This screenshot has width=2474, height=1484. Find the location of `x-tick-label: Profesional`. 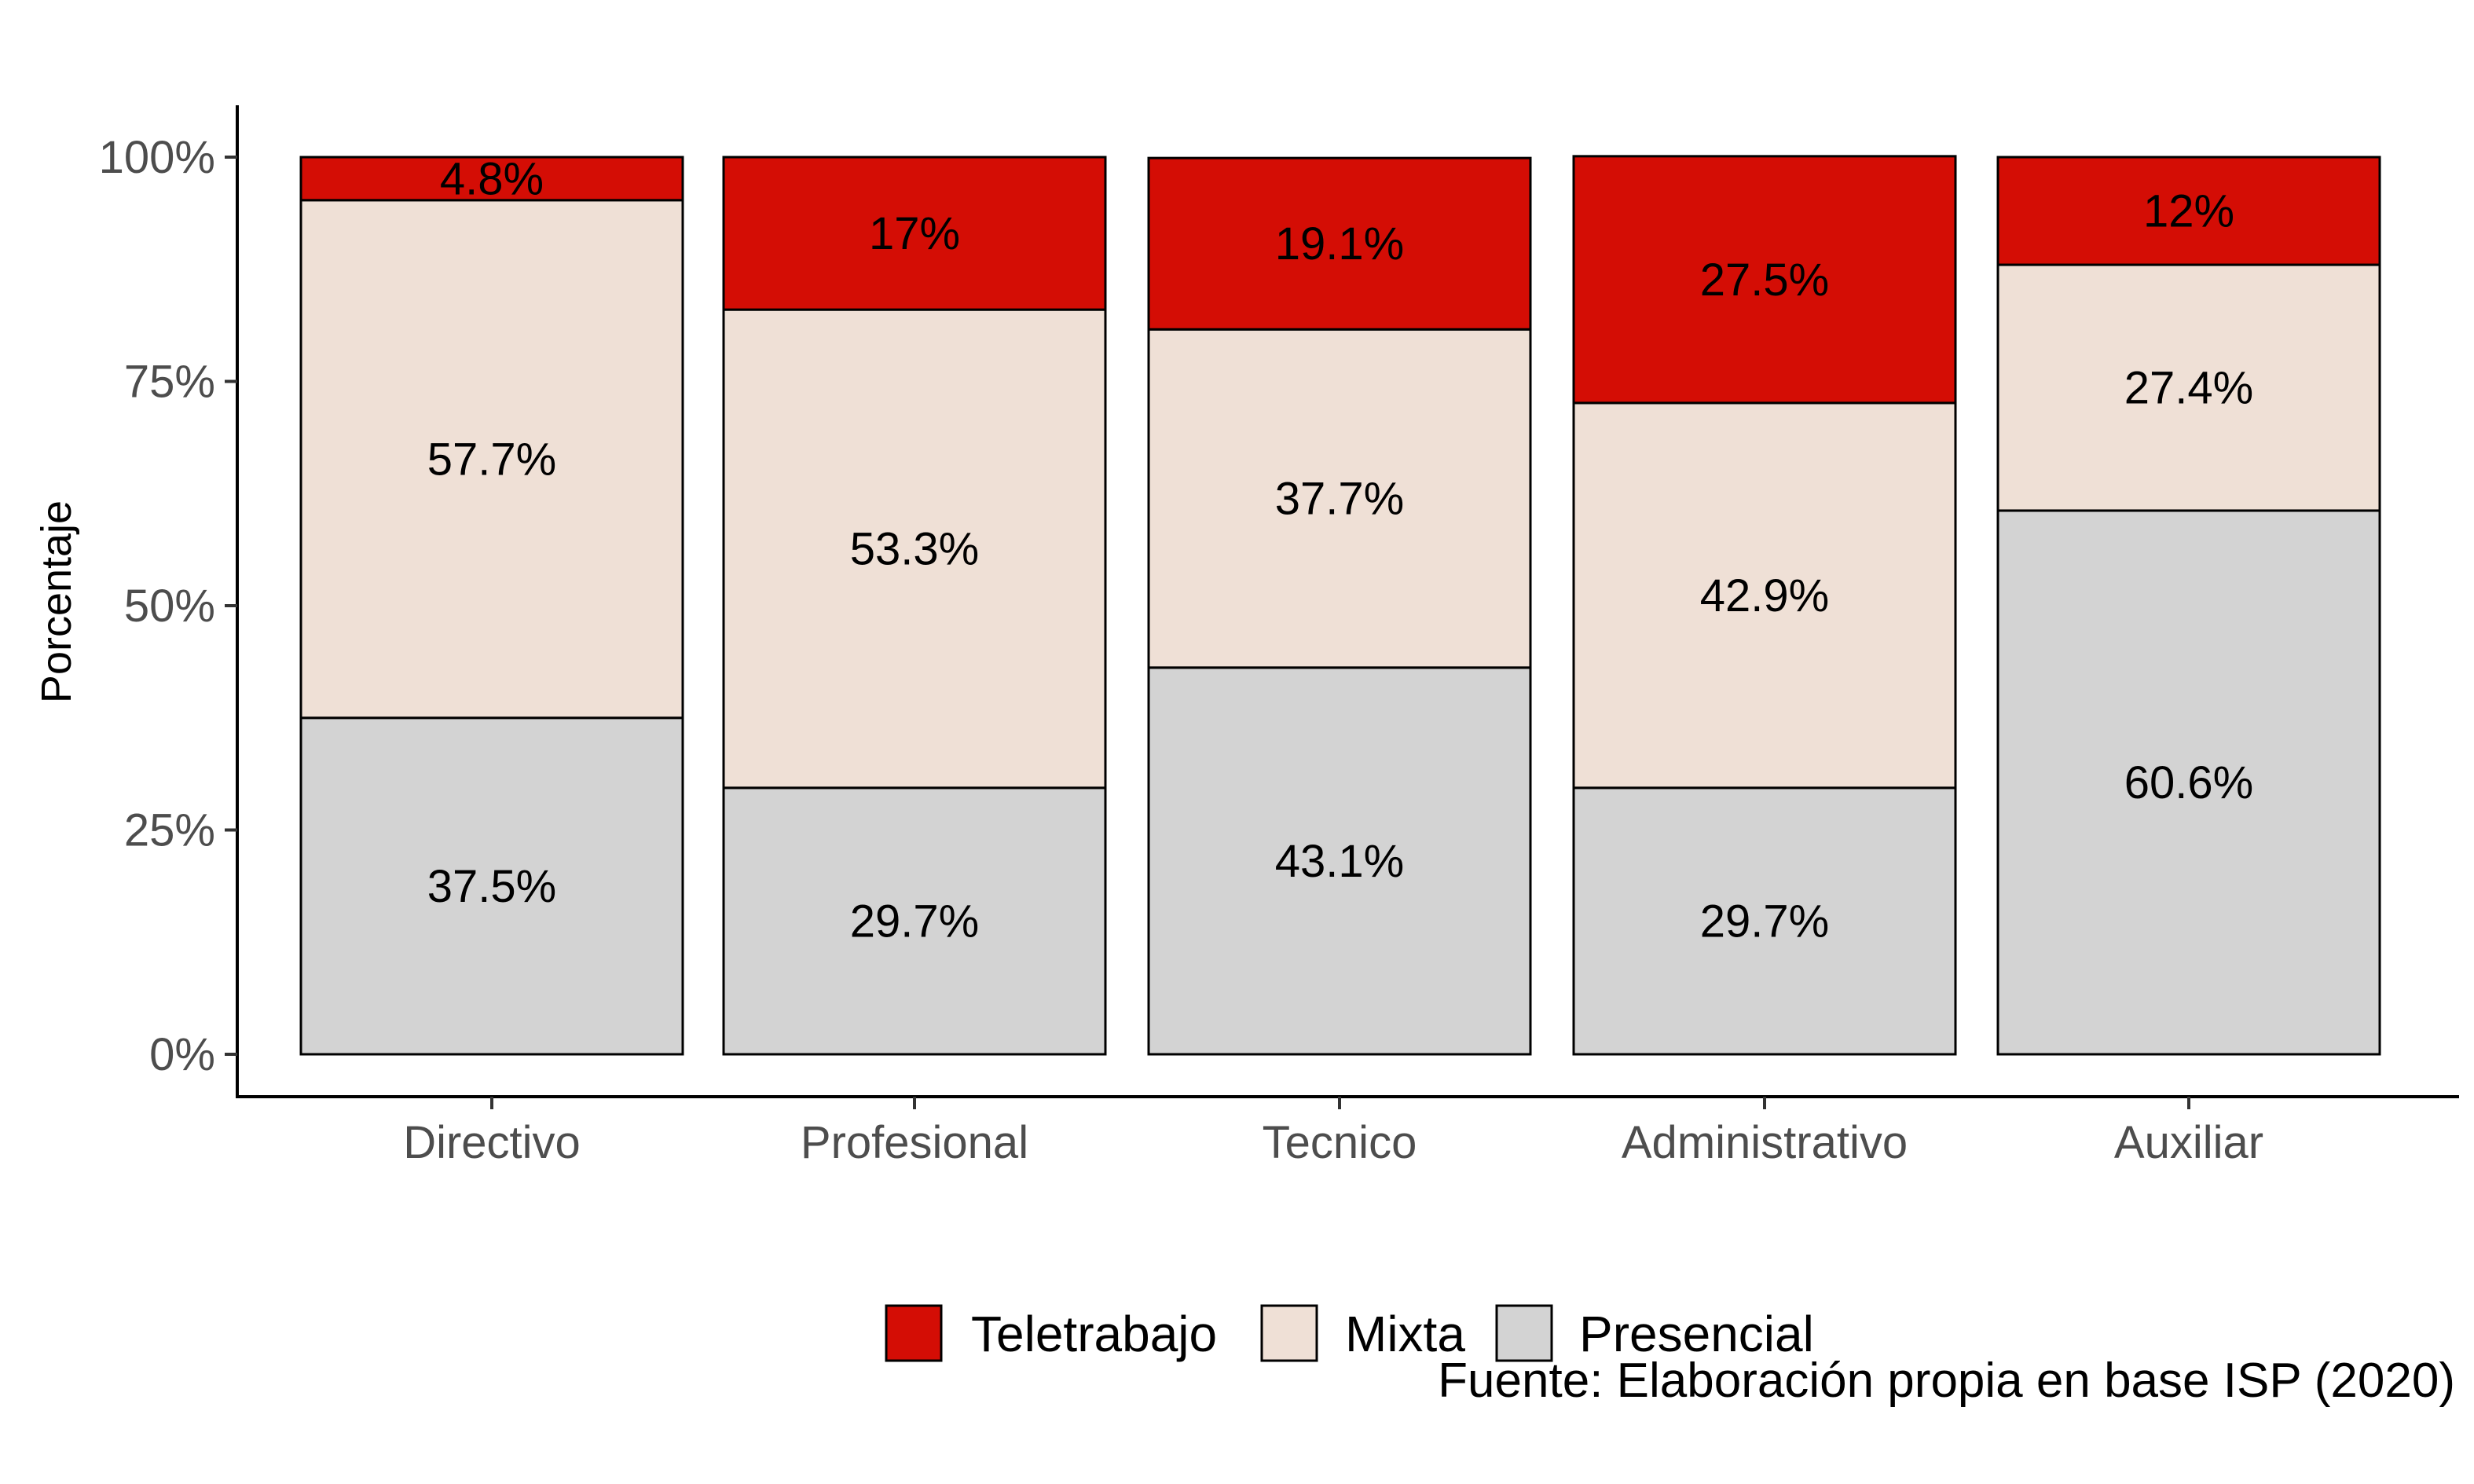

x-tick-label: Profesional is located at coordinates (914, 1142).